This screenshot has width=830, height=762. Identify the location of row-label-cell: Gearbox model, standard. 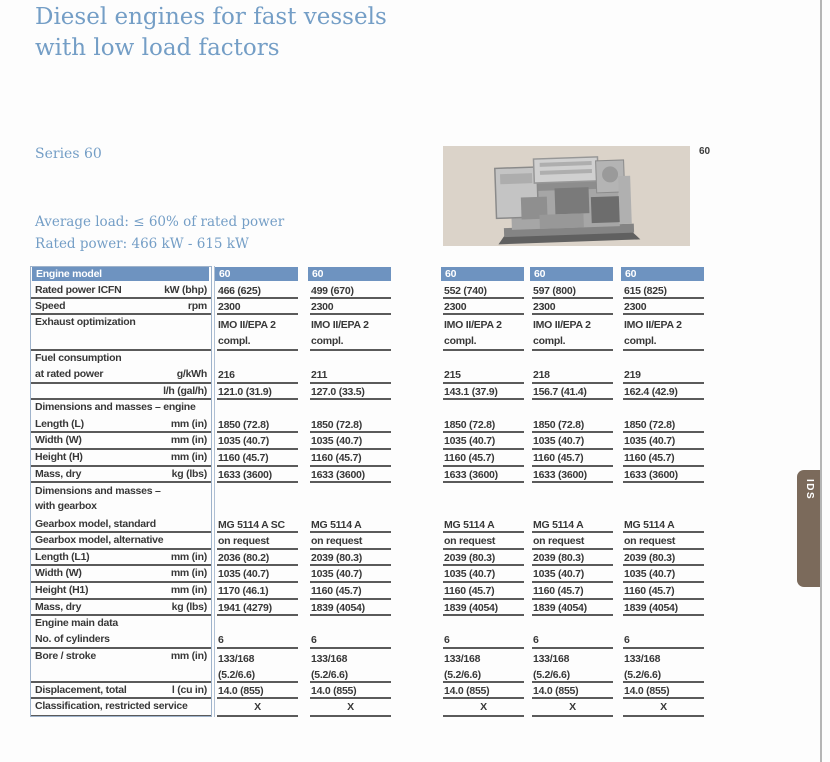
(121, 525).